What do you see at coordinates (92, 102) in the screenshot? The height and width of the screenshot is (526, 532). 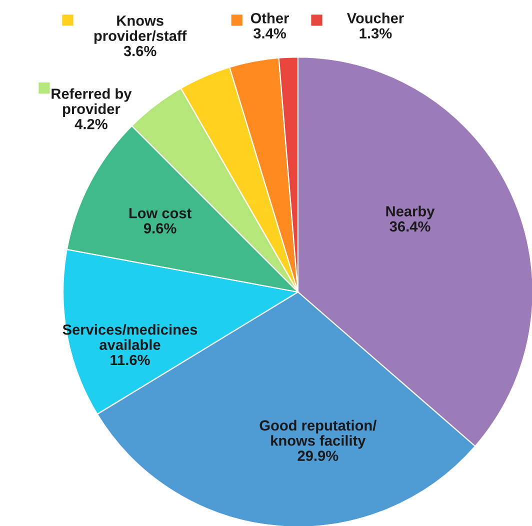 I see `legend-label: Referred by provider` at bounding box center [92, 102].